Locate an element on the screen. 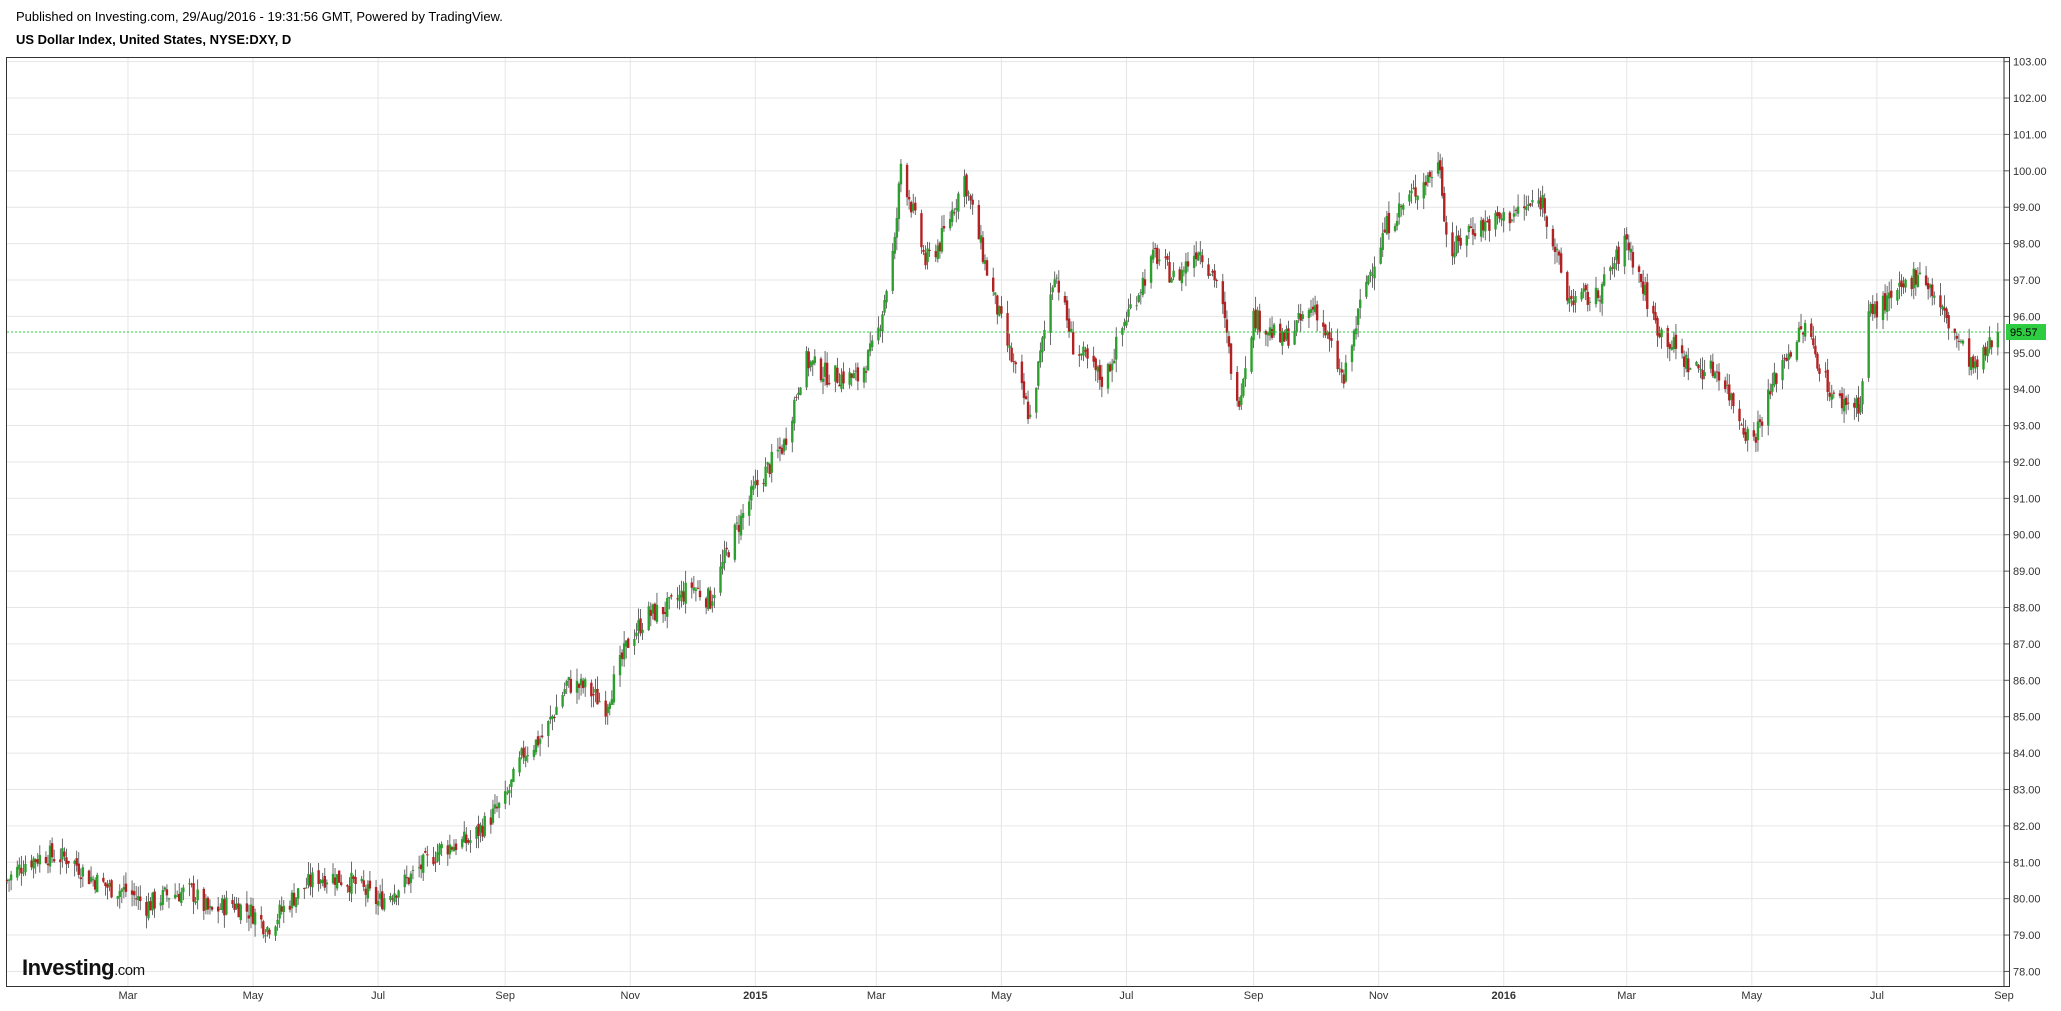 The height and width of the screenshot is (1011, 2061). y-tick-label: 81.00 is located at coordinates (2027, 863).